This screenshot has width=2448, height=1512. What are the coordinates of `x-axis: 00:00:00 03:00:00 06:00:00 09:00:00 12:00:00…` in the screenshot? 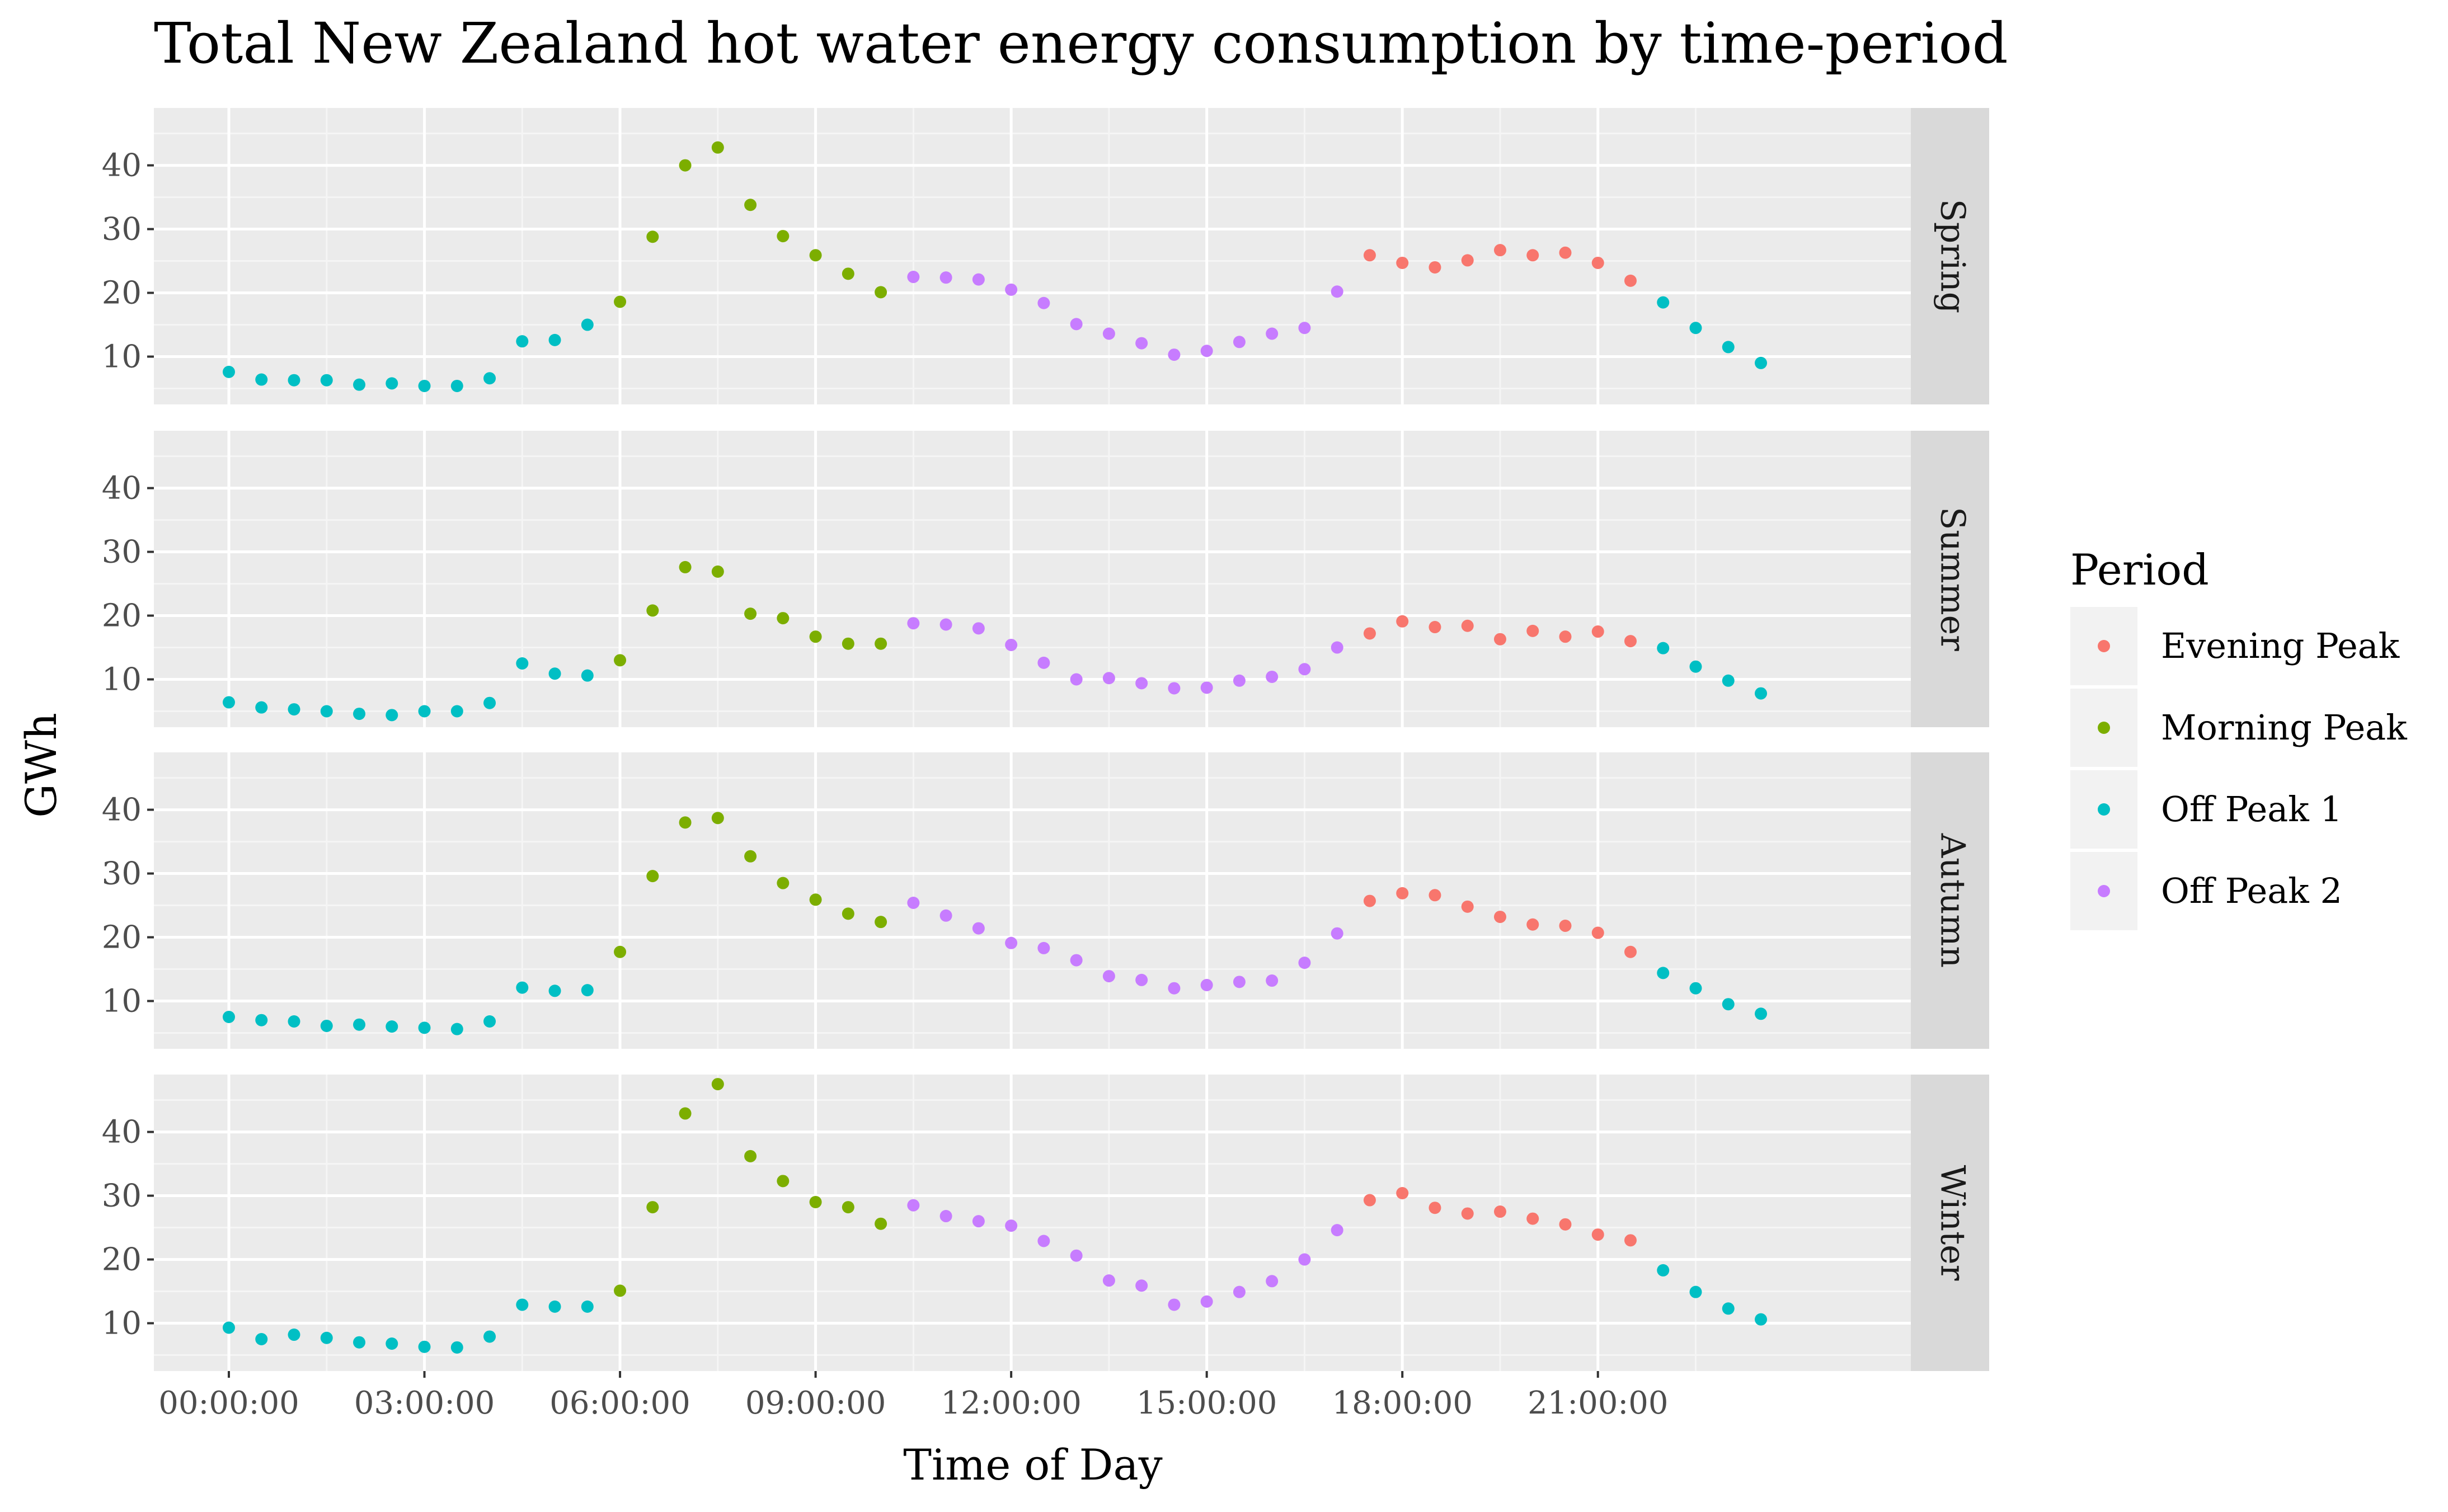 It's located at (913, 1396).